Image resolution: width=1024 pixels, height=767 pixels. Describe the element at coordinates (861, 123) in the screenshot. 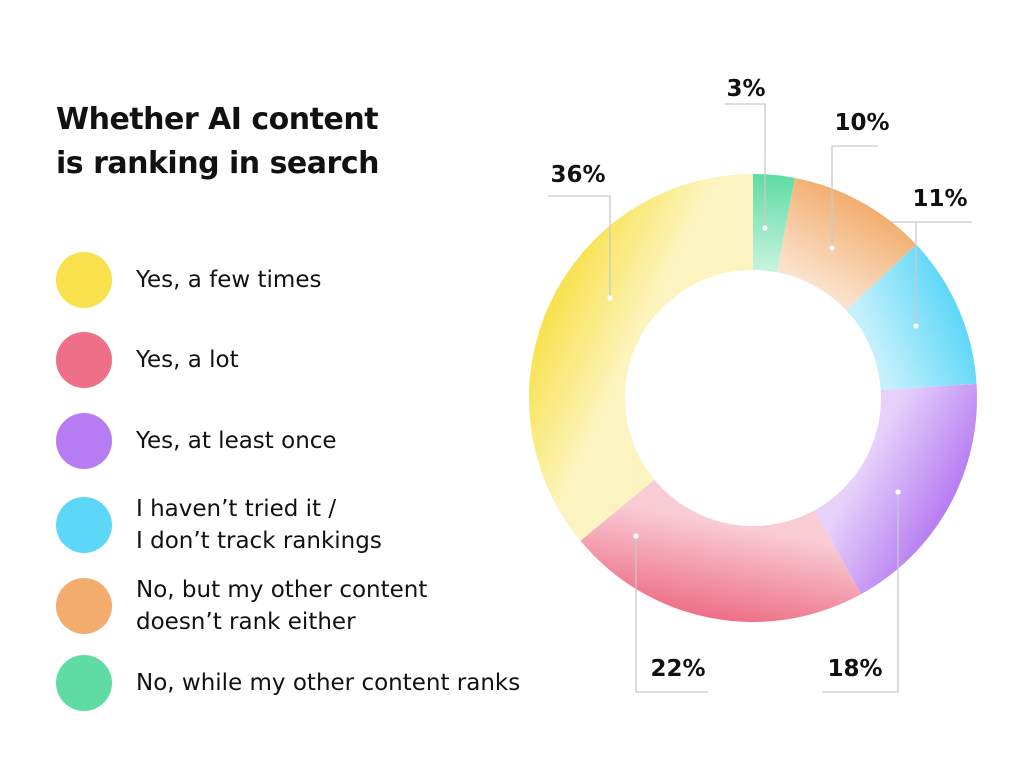

I see `percent-label: 10%` at that location.